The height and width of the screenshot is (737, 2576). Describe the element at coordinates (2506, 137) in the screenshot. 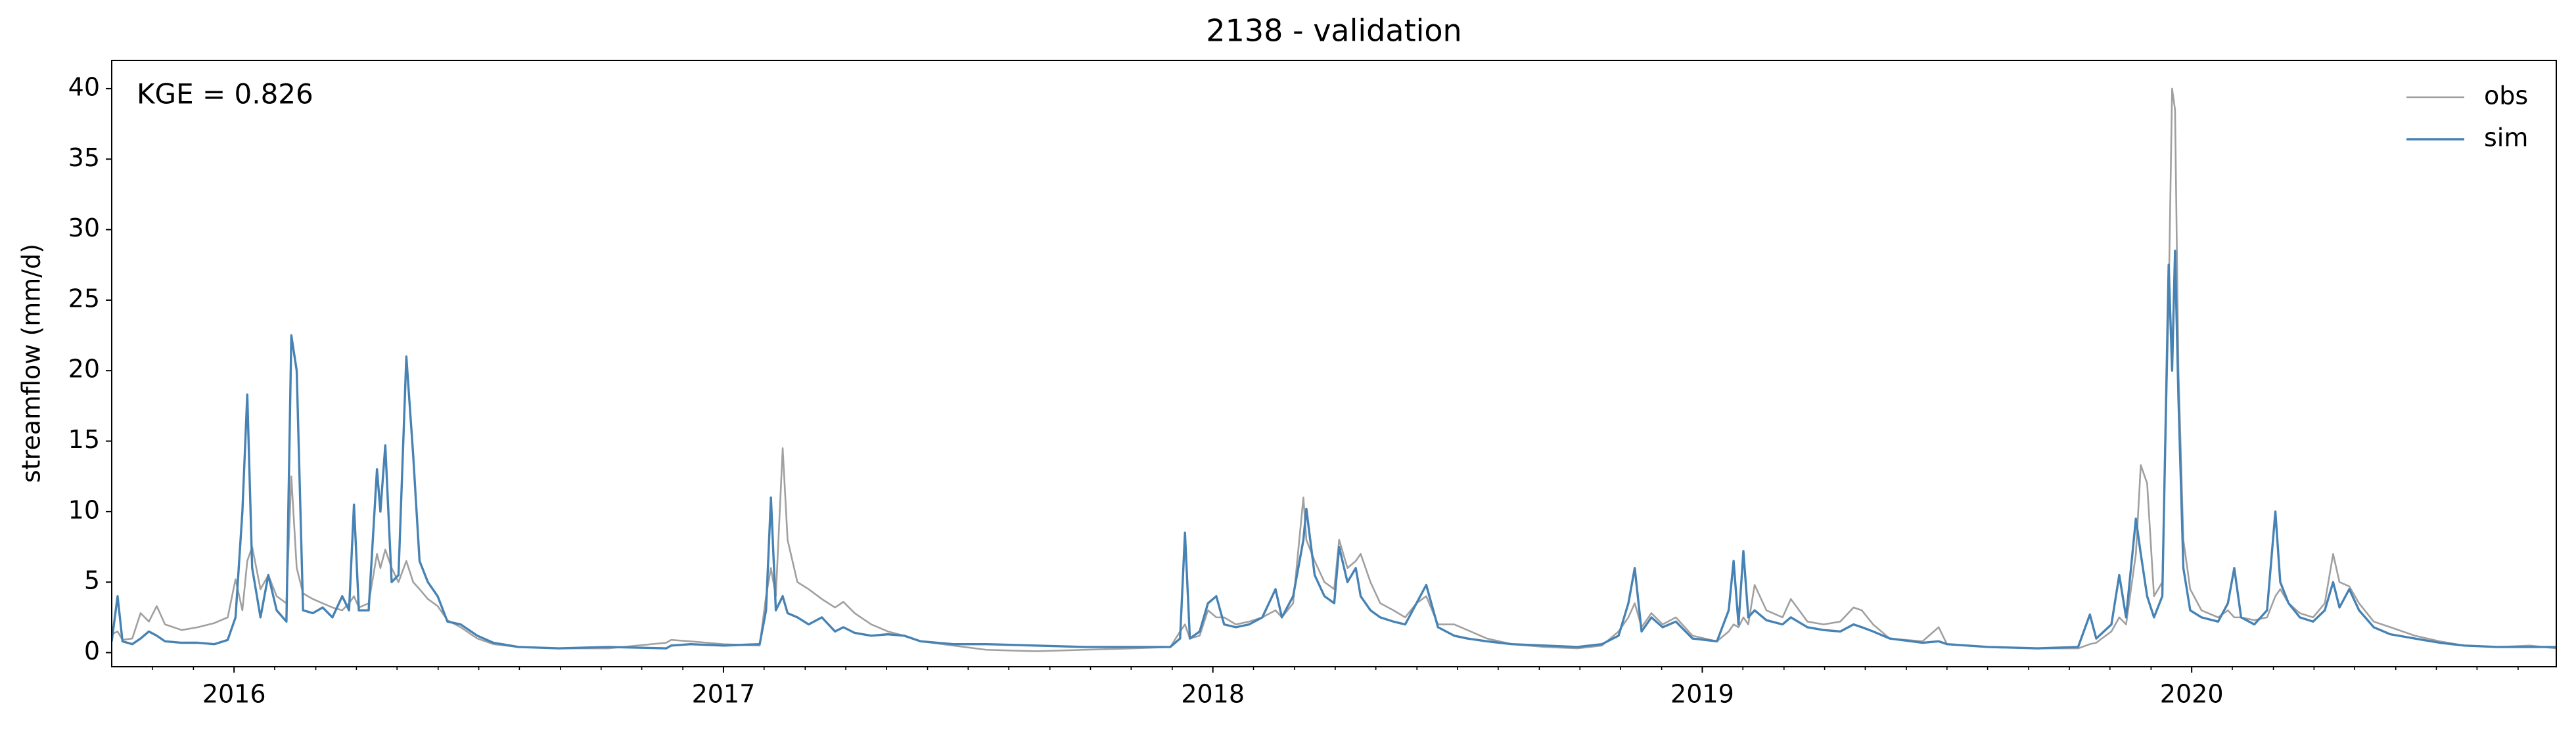

I see `legend-label: sim` at that location.